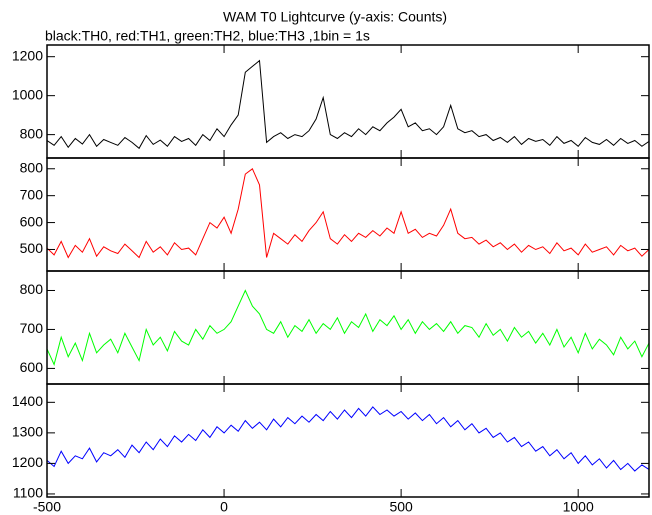  I want to click on y-tick-label: 1000, so click(27, 94).